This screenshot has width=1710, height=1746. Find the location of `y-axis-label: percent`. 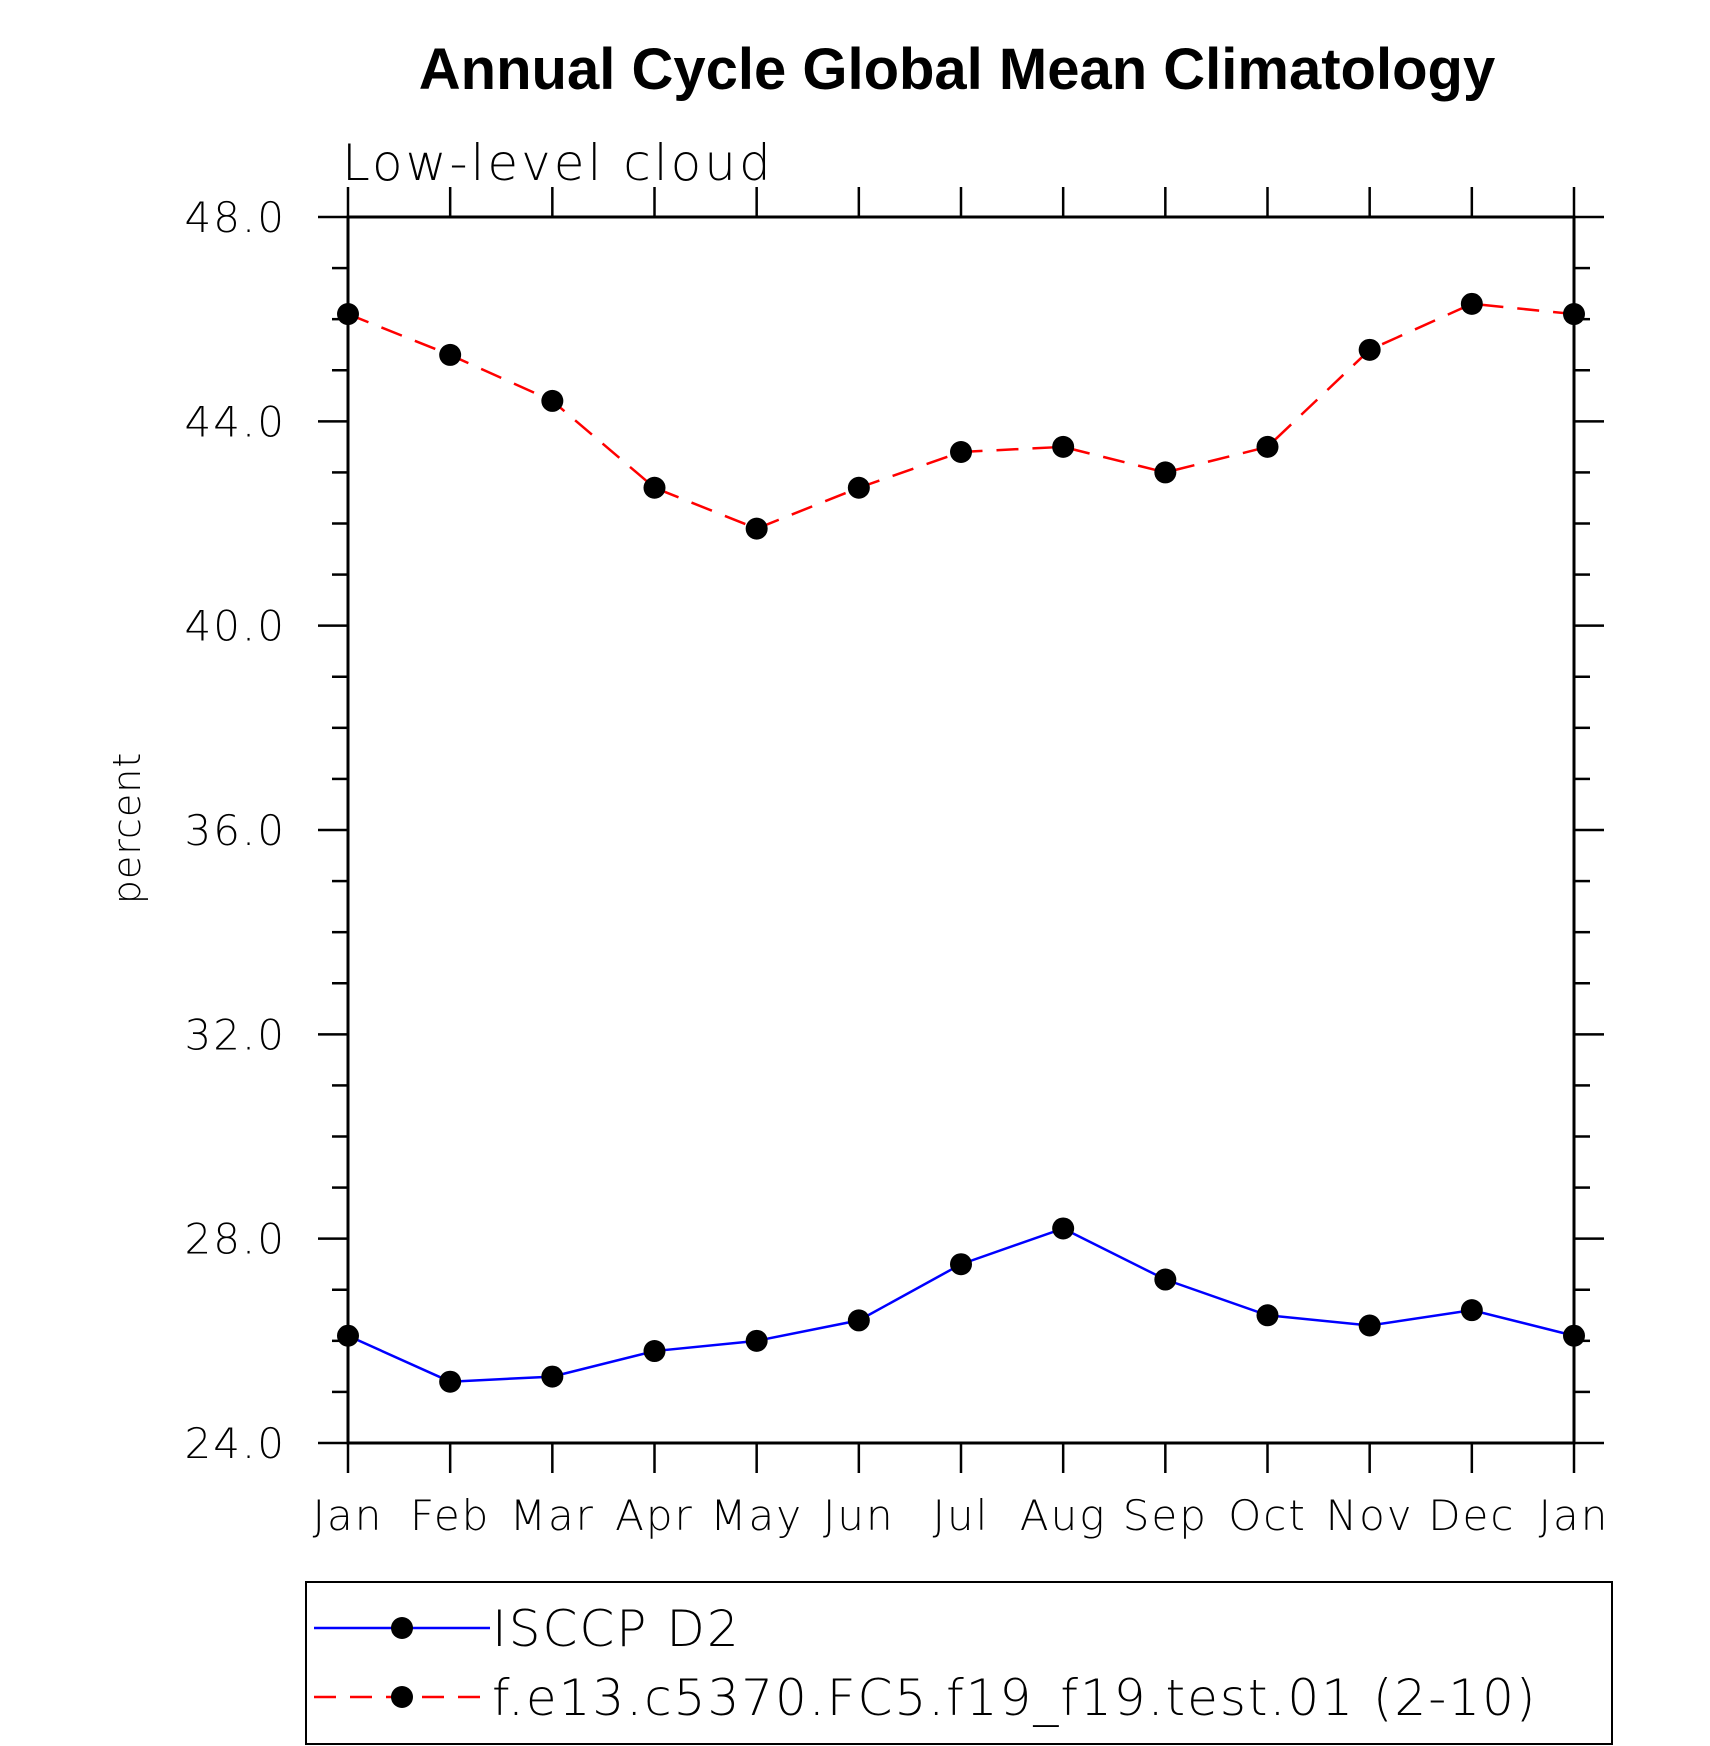

y-axis-label: percent is located at coordinates (127, 828).